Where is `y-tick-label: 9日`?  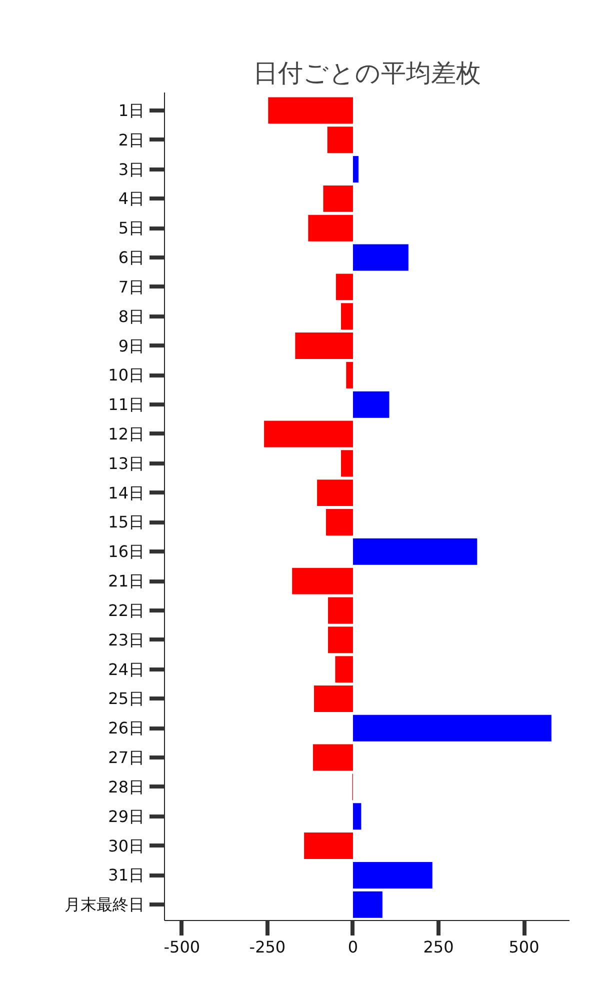 y-tick-label: 9日 is located at coordinates (131, 346).